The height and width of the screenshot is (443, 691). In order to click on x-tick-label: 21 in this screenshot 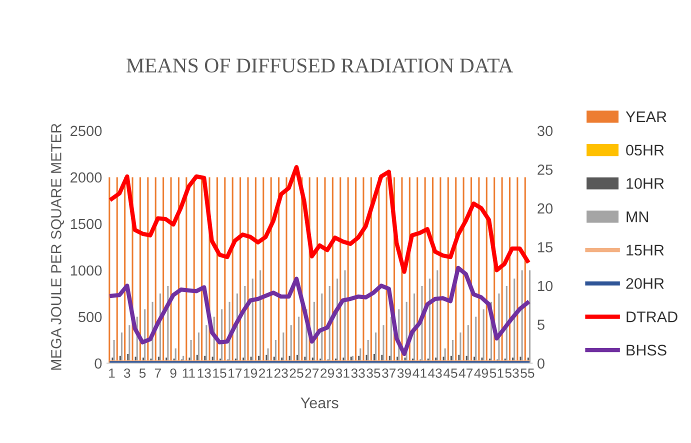, I will do `click(265, 373)`.